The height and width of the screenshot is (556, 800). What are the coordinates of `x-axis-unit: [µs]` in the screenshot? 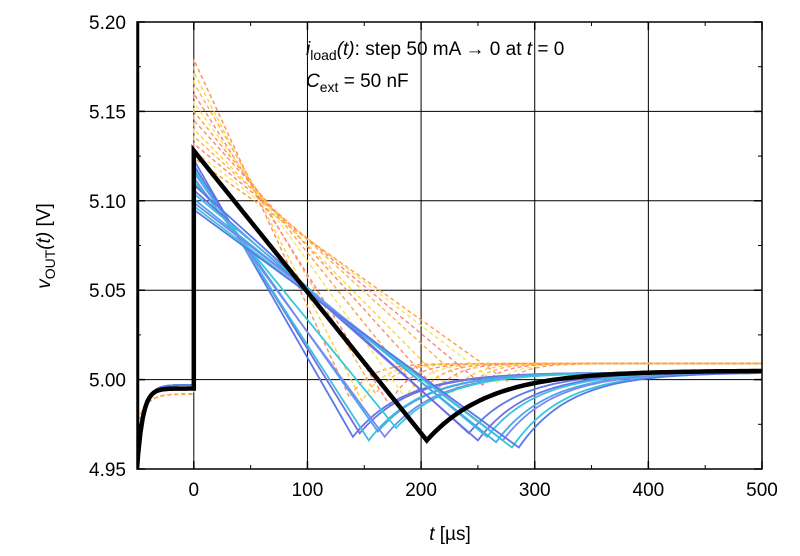 It's located at (452, 534).